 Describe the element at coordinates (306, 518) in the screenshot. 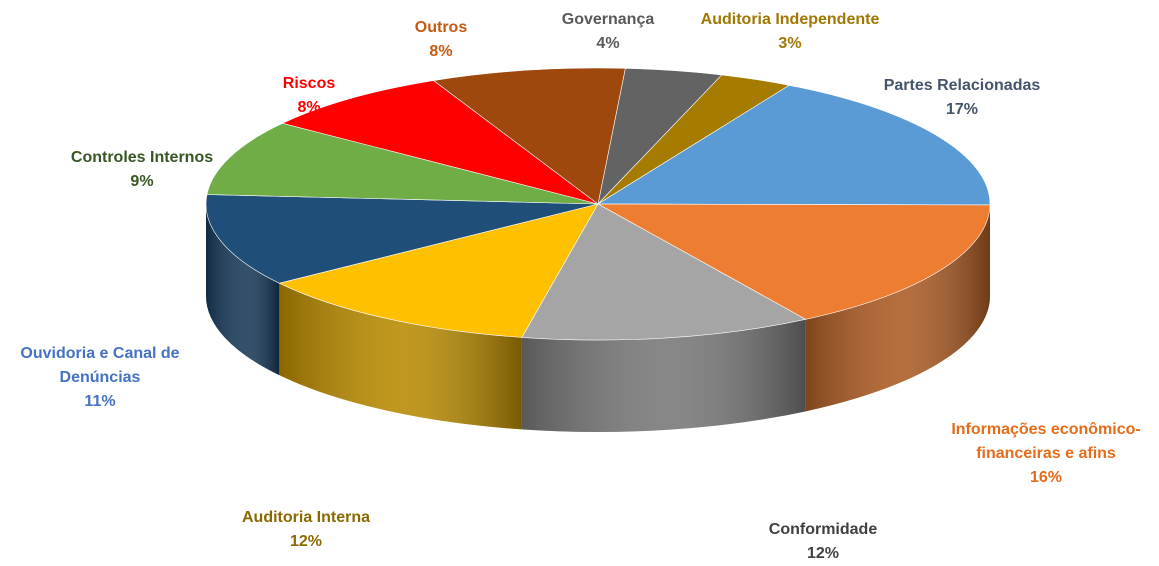

I see `slice-label-text: Auditoria Interna` at that location.